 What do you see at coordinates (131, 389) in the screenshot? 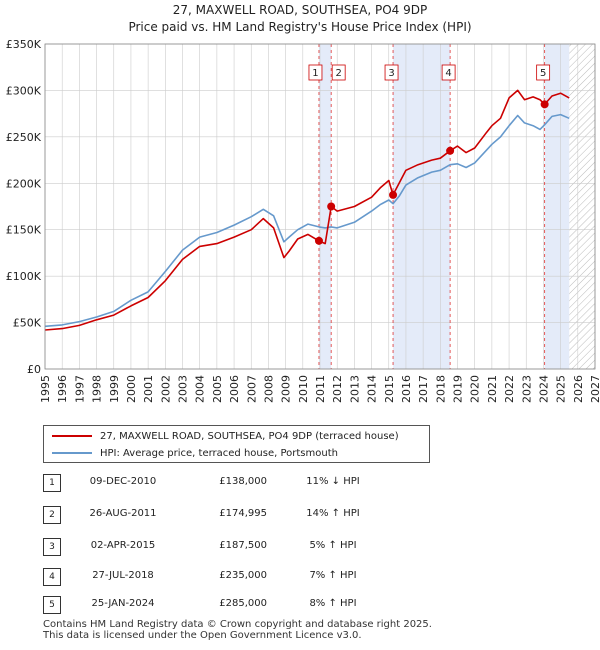
I see `x-tick-label: 2000` at bounding box center [131, 389].